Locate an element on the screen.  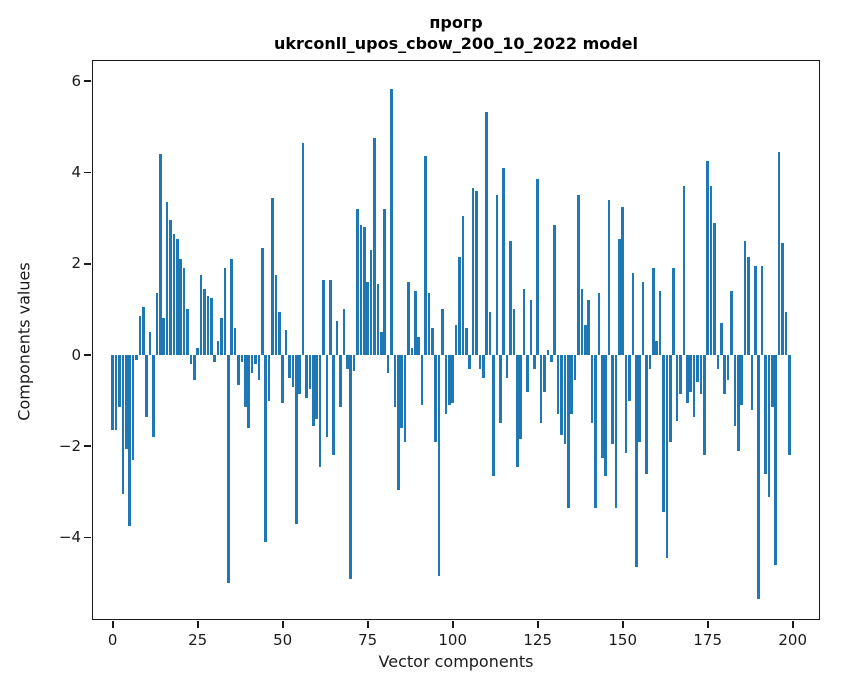
x-tick-label: 0 is located at coordinates (112, 640).